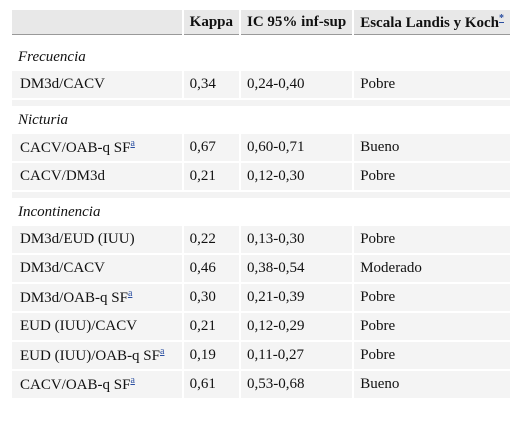 Image resolution: width=521 pixels, height=423 pixels. What do you see at coordinates (211, 297) in the screenshot?
I see `kappa-cell: 0,30` at bounding box center [211, 297].